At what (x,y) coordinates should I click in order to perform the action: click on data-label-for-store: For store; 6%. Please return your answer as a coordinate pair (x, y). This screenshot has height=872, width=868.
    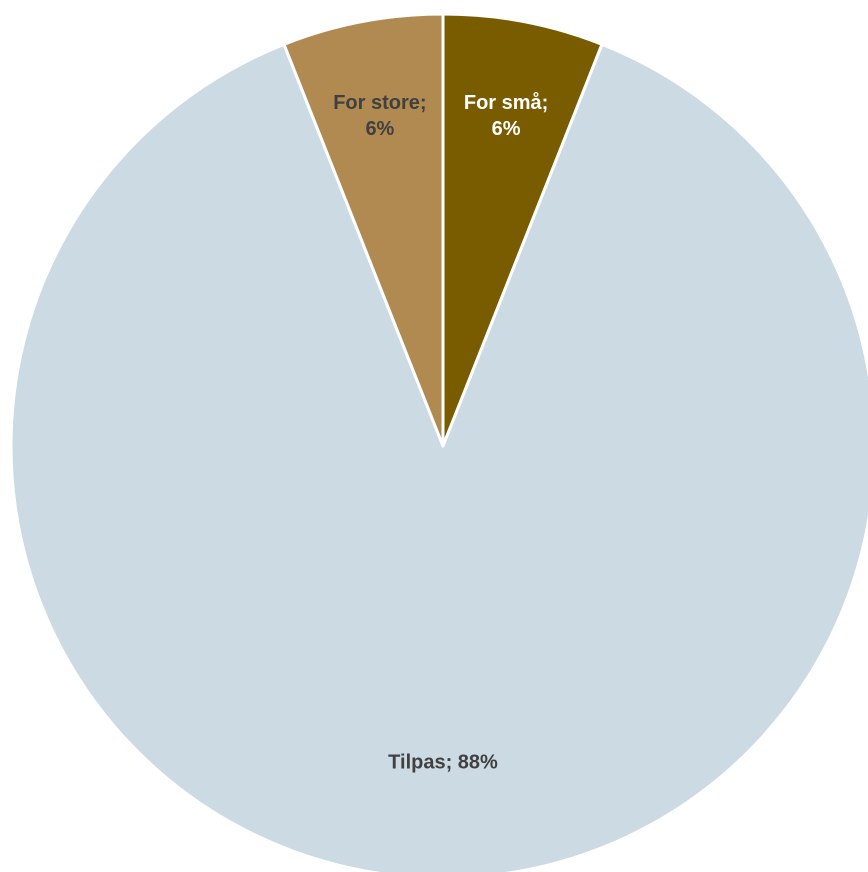
    Looking at the image, I should click on (379, 116).